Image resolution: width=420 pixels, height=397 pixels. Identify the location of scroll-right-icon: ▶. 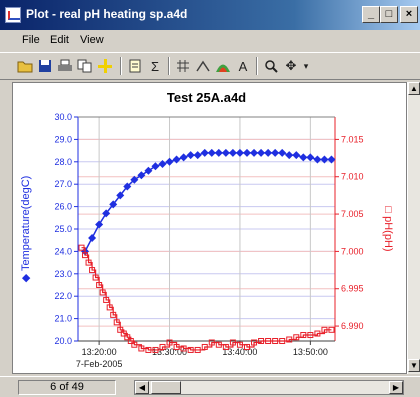
(396, 387).